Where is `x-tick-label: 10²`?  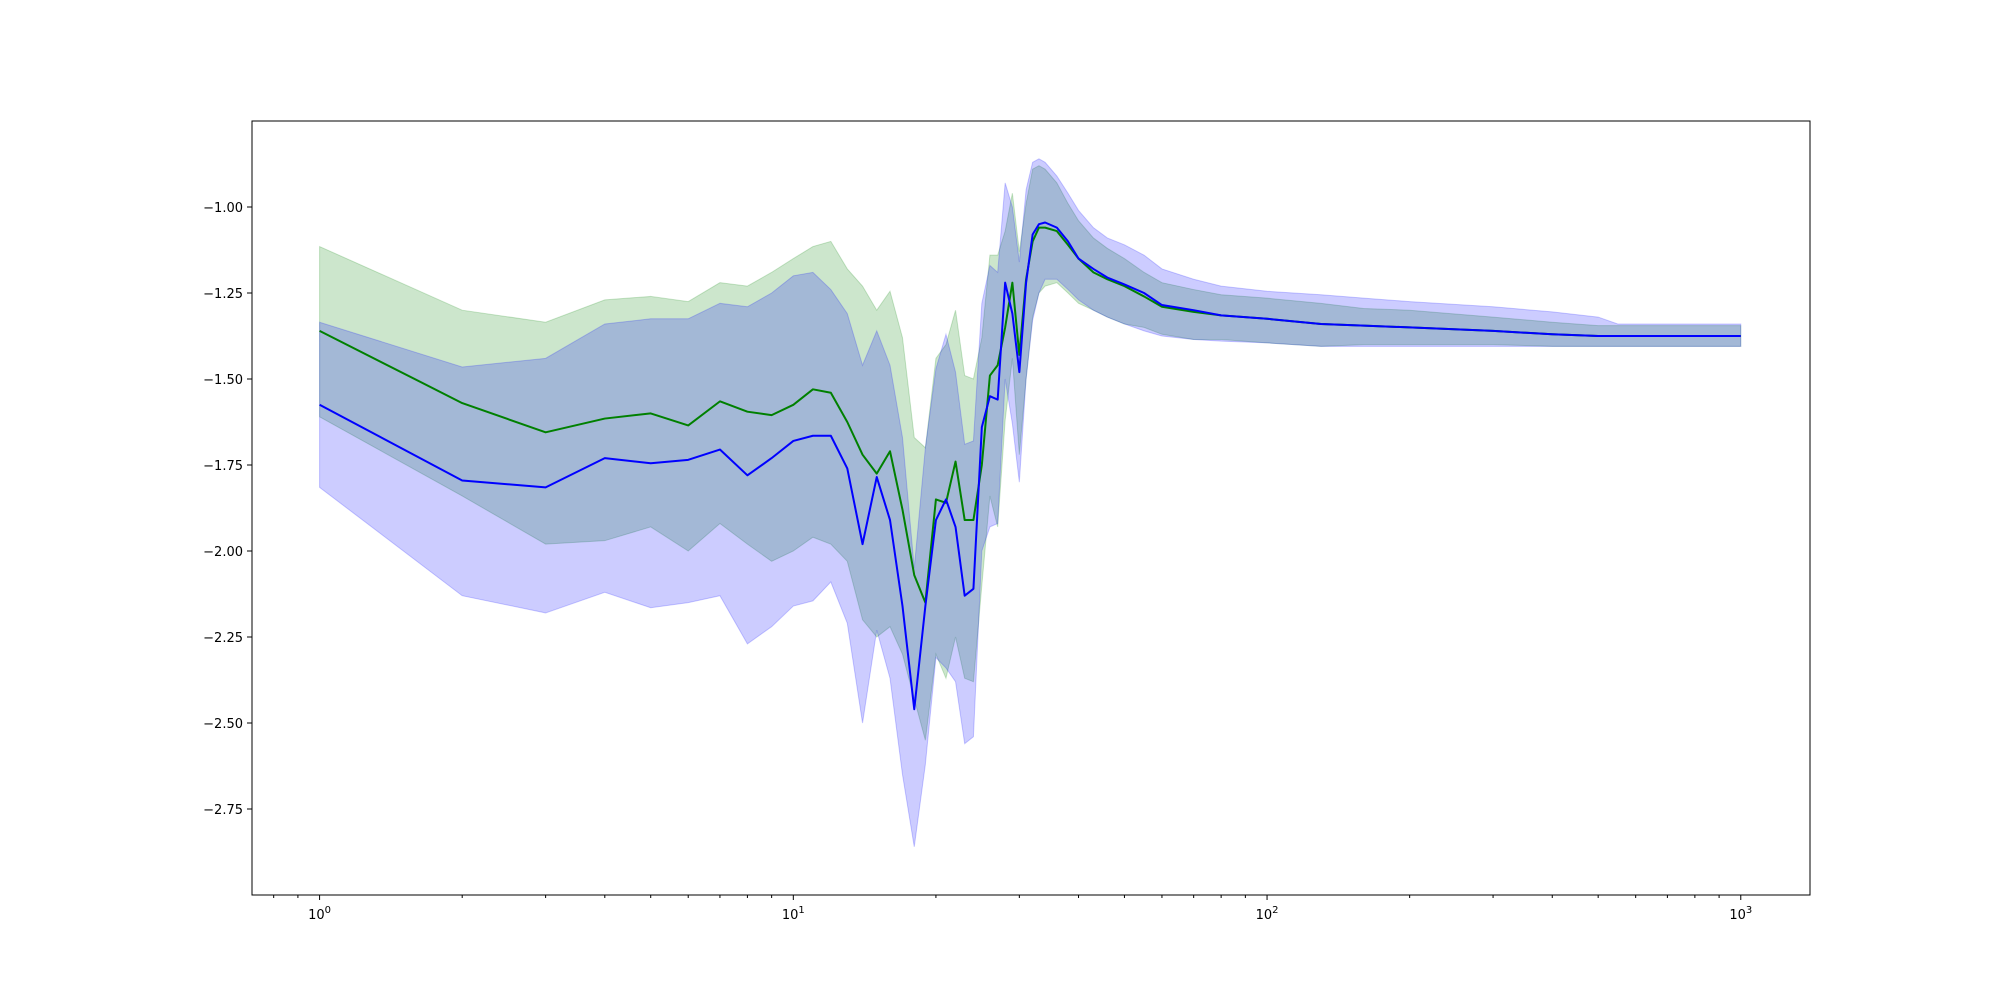 x-tick-label: 10² is located at coordinates (1267, 914).